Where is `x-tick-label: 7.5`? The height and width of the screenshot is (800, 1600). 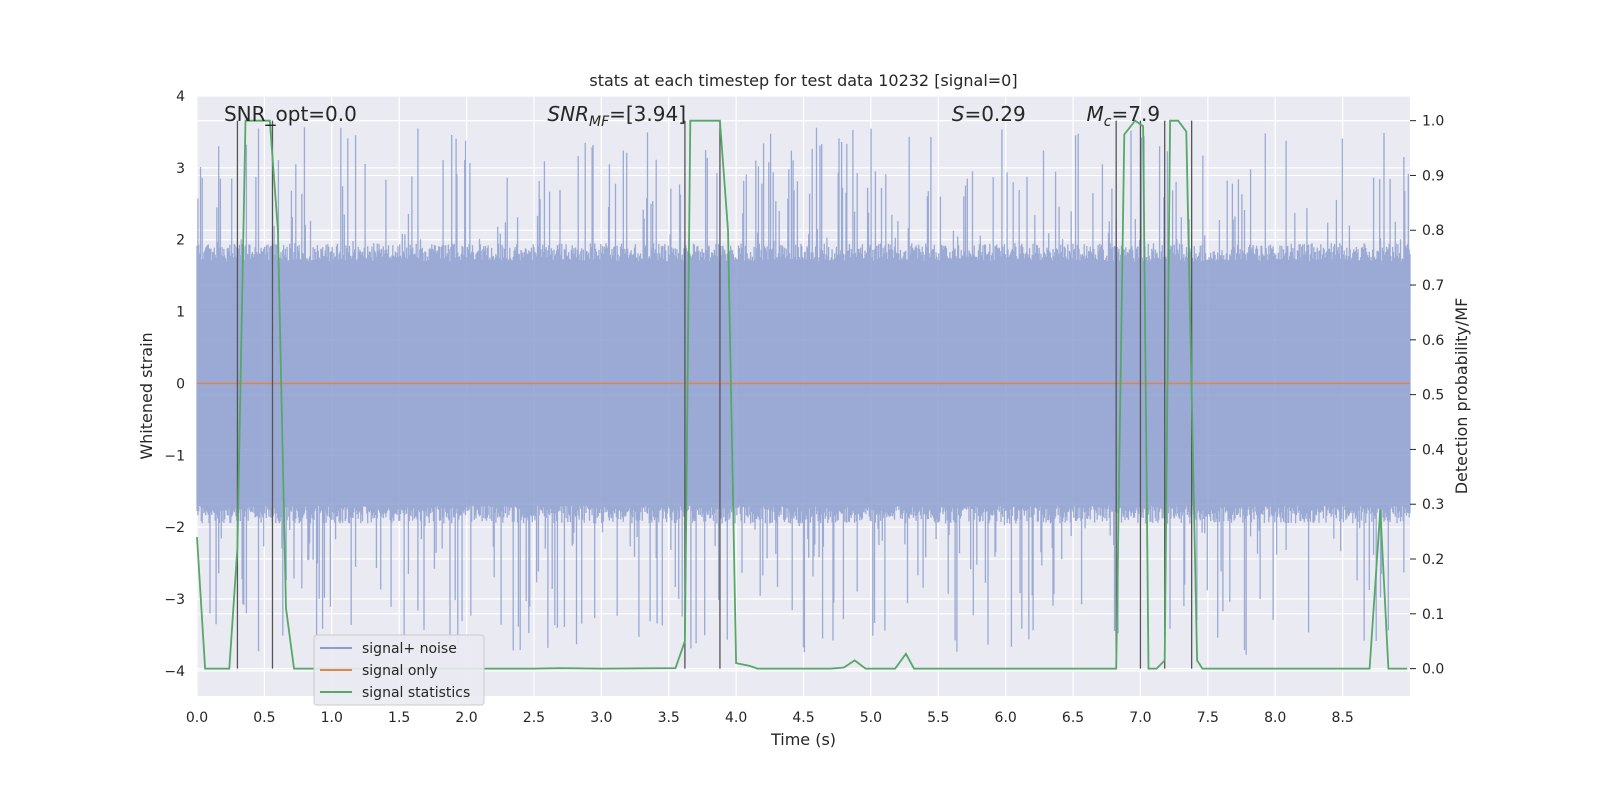 x-tick-label: 7.5 is located at coordinates (1208, 718).